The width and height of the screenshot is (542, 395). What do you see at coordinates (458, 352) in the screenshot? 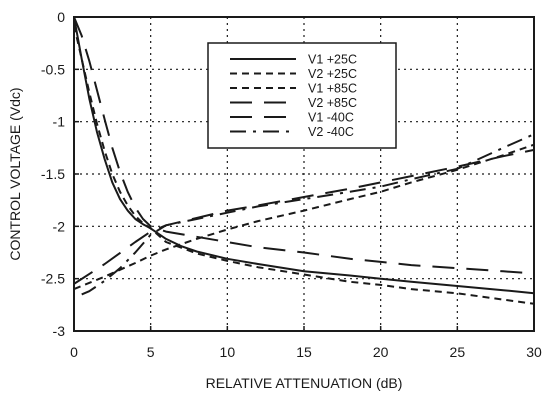
I see `x-tick-label: 25` at bounding box center [458, 352].